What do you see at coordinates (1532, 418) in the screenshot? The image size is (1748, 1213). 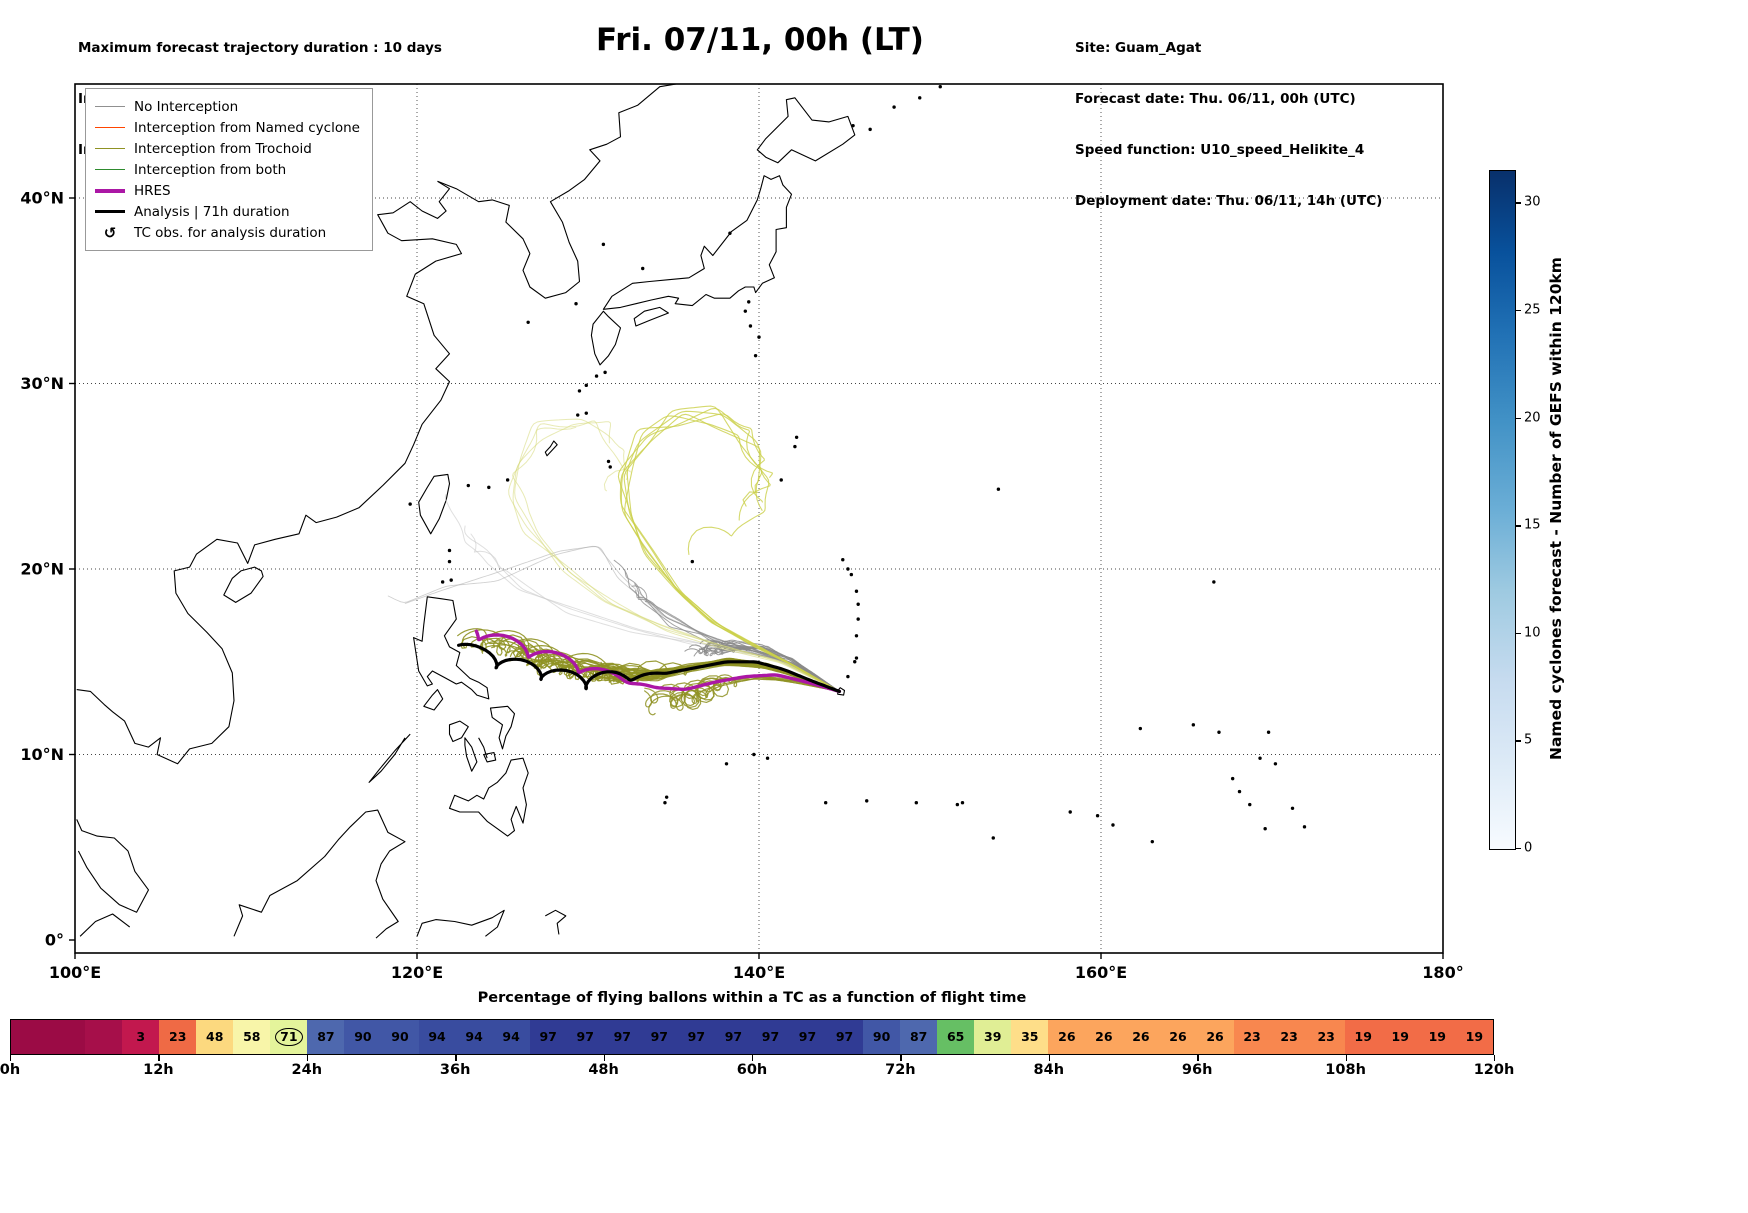 I see `colorbar-tick-label: 20` at bounding box center [1532, 418].